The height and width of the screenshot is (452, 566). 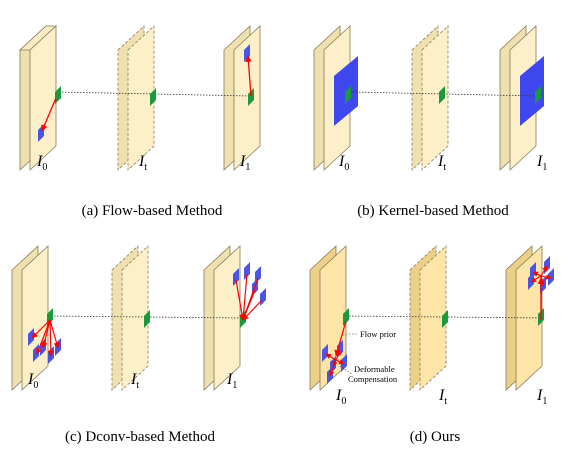 What do you see at coordinates (134, 381) in the screenshot?
I see `panel-c-label-it: It` at bounding box center [134, 381].